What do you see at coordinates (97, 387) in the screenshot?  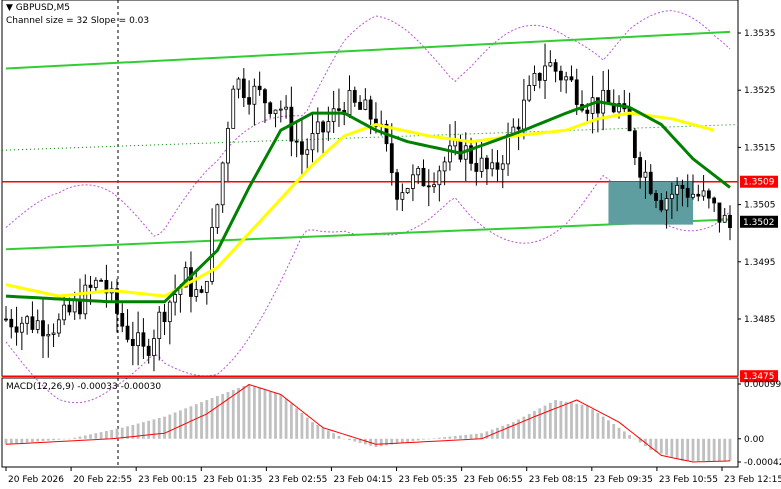 I see `macd-main-value: -0.00033` at bounding box center [97, 387].